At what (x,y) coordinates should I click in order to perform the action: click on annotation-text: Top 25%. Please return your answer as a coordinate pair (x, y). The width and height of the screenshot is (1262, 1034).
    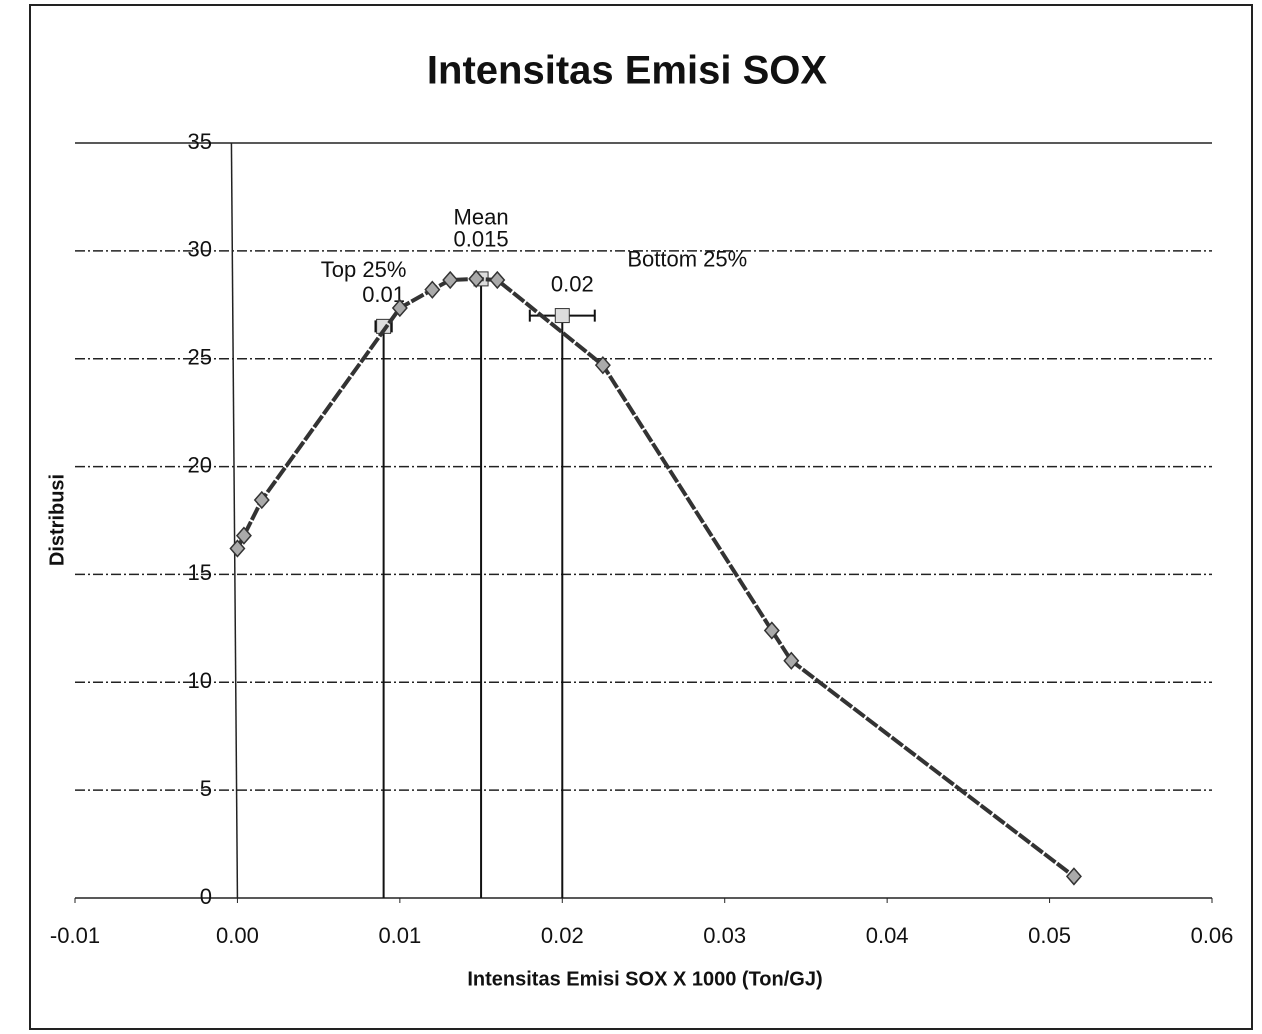
    Looking at the image, I should click on (364, 269).